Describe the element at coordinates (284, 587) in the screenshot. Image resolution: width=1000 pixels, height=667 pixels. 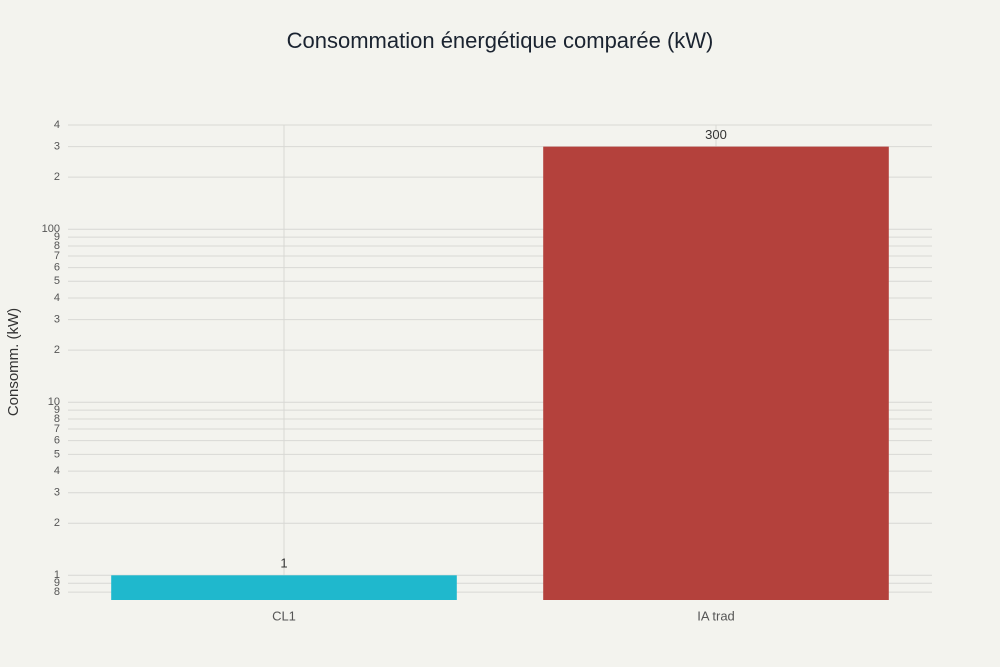
I see `bar` at that location.